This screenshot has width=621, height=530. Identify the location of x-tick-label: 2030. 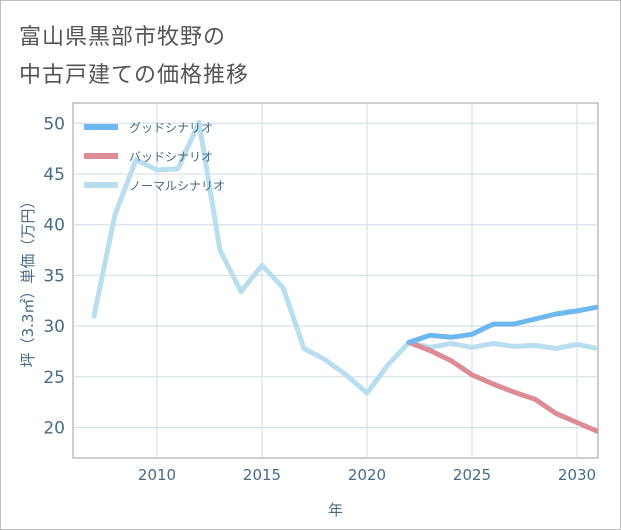
(577, 475).